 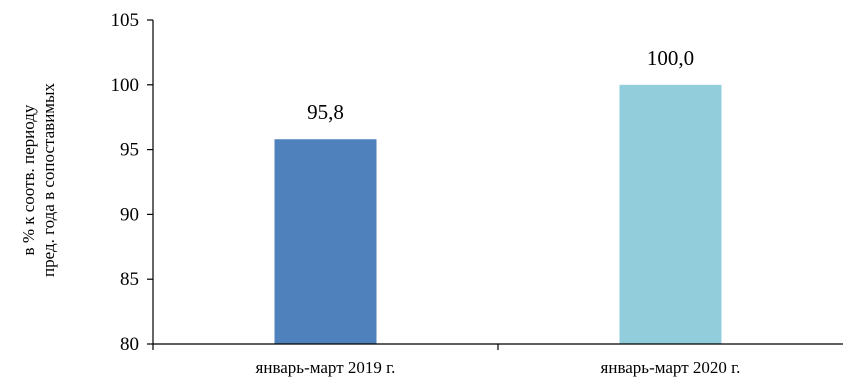 I want to click on y-tick-label: 85, so click(x=129, y=279).